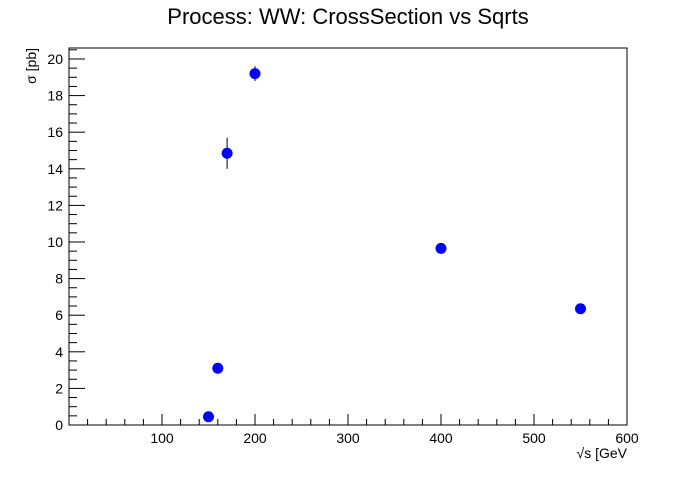  I want to click on y-tick-label: 20, so click(55, 59).